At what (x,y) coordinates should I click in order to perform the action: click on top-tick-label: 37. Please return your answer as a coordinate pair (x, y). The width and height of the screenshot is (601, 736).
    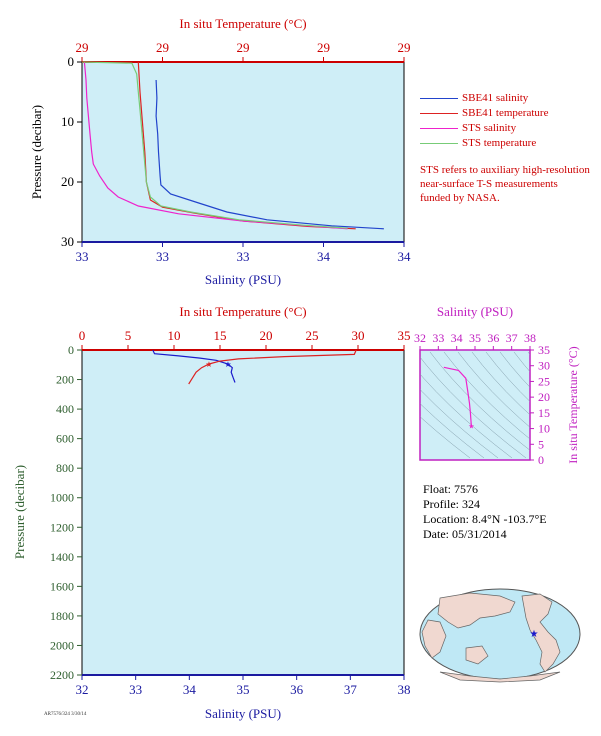
    Looking at the image, I should click on (512, 338).